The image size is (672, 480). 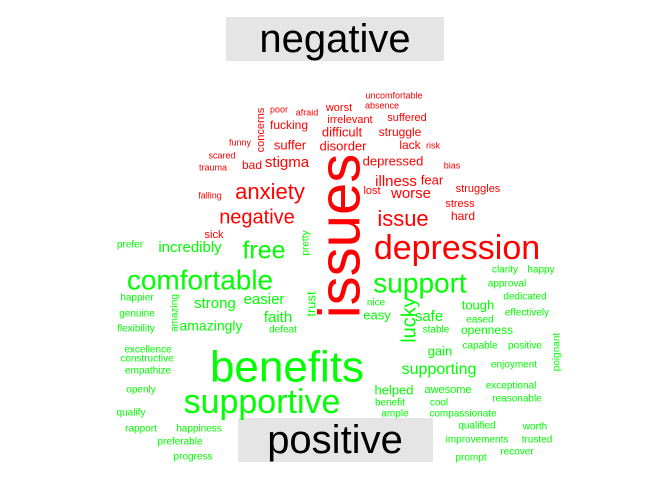 I want to click on positive-word-faith: faith, so click(x=278, y=317).